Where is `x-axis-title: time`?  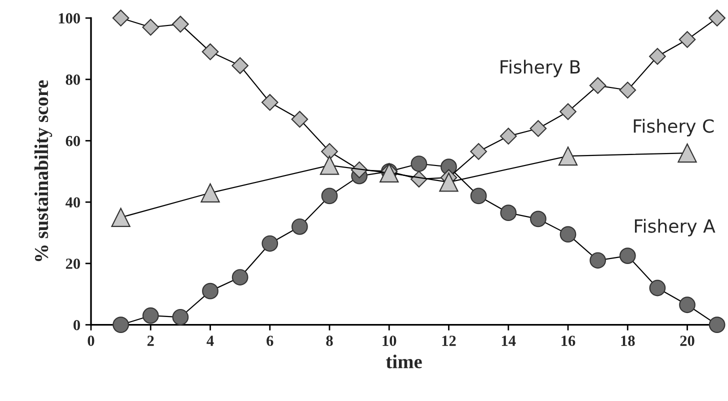
x-axis-title: time is located at coordinates (404, 361).